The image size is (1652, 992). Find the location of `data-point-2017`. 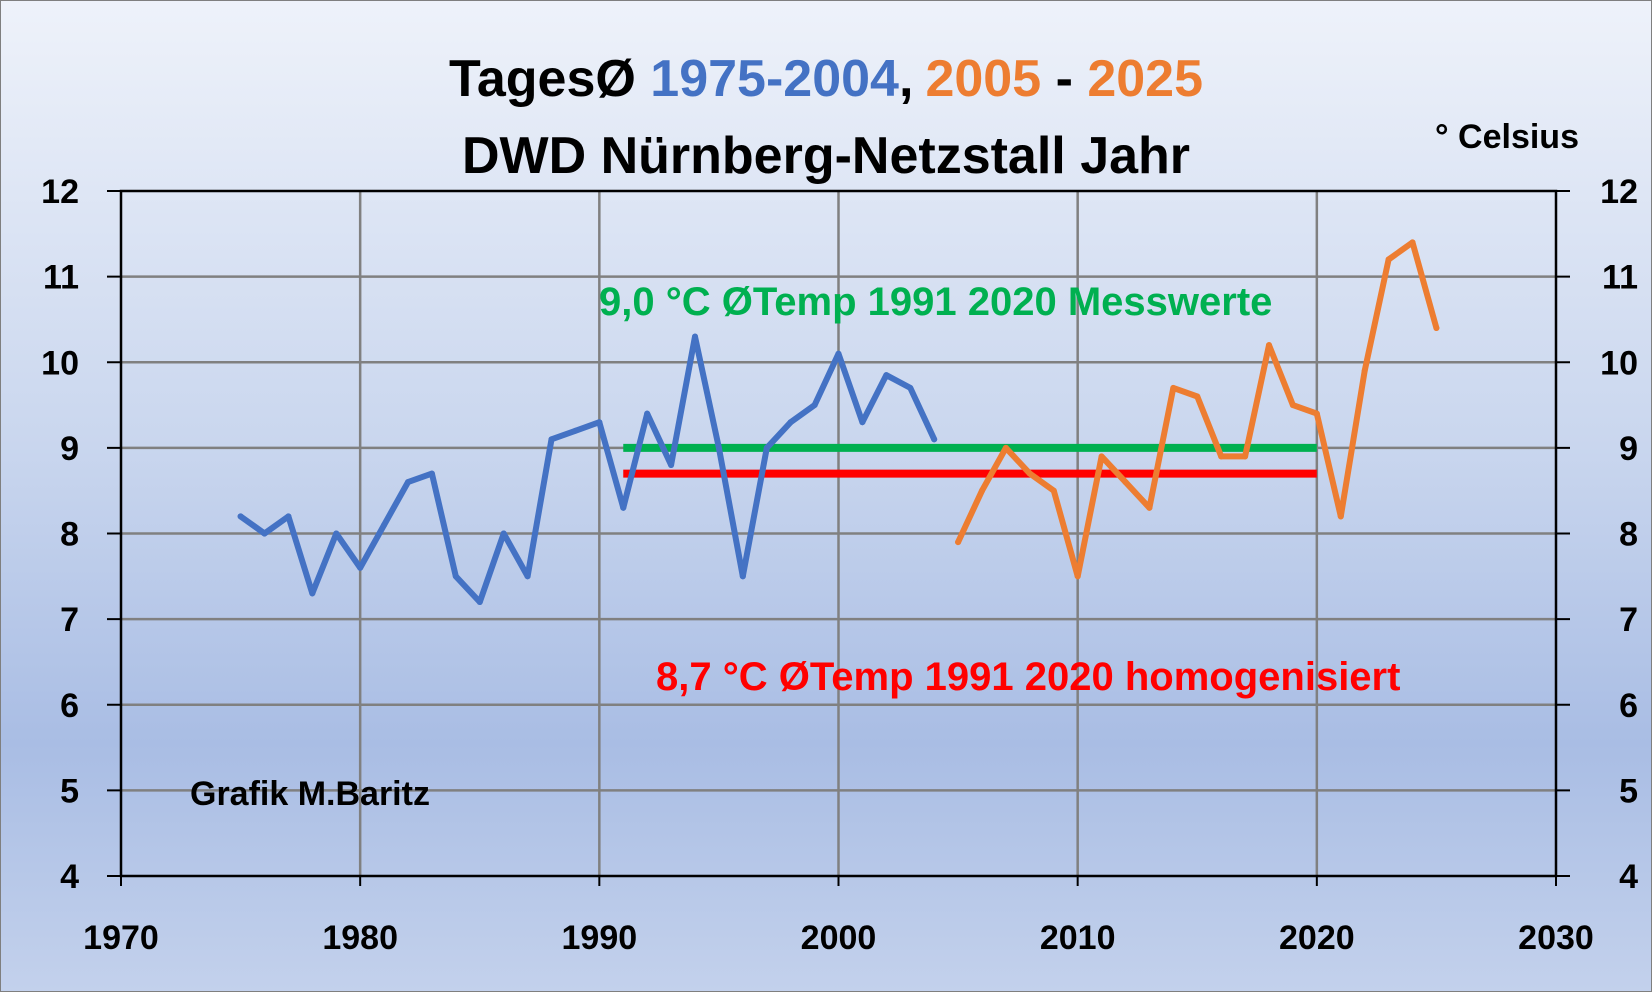

data-point-2017 is located at coordinates (1245, 456).